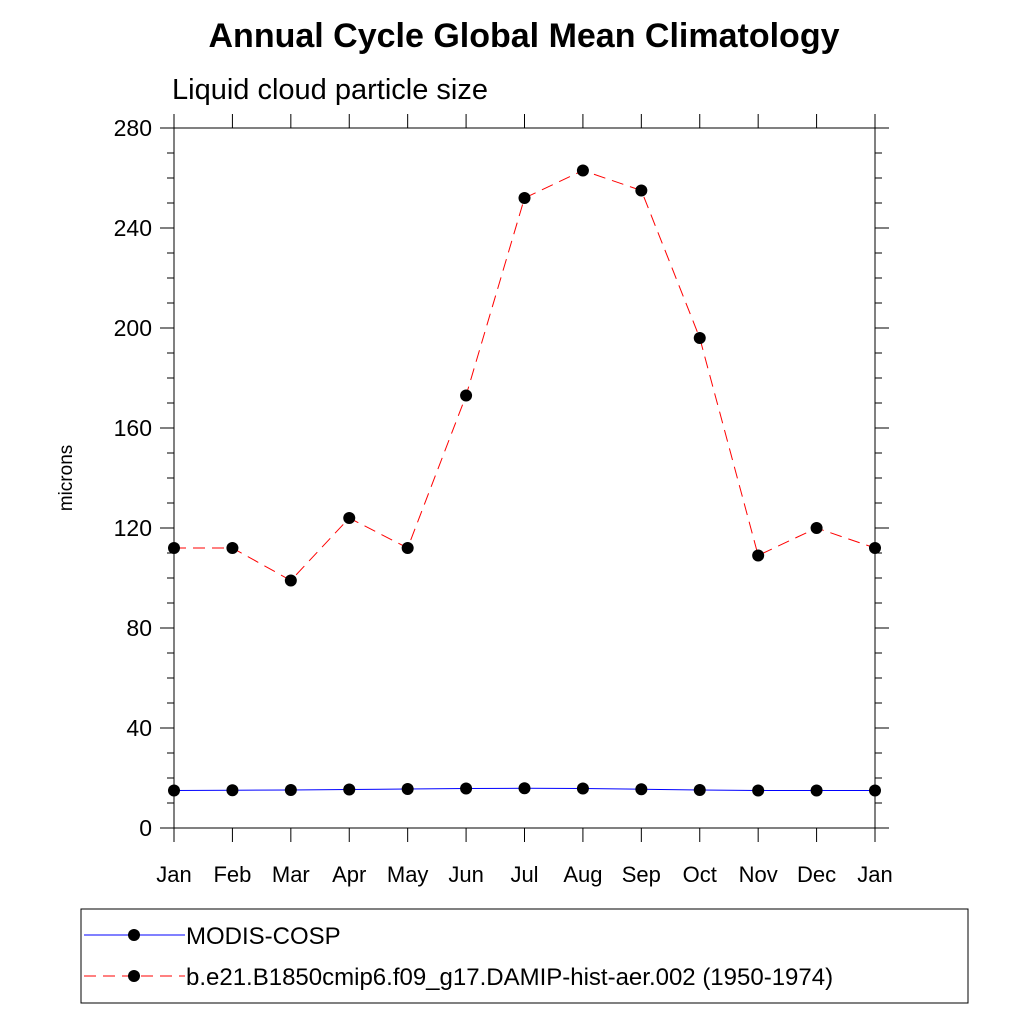 The height and width of the screenshot is (1029, 1024). What do you see at coordinates (408, 874) in the screenshot?
I see `x-tick-label: May` at bounding box center [408, 874].